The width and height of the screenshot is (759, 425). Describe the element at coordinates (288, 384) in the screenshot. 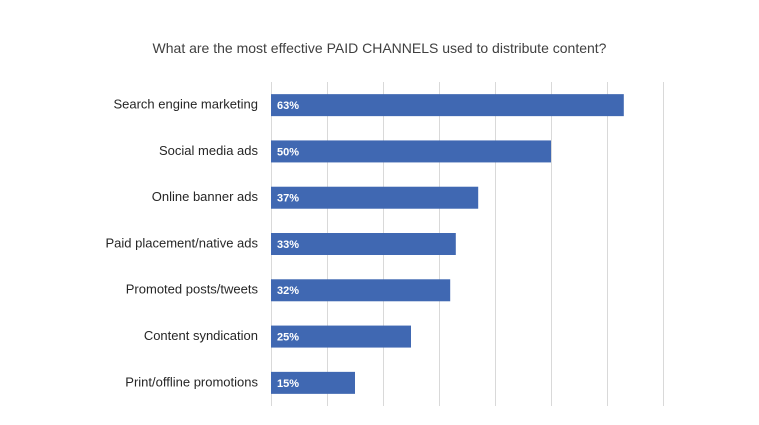

I see `data-label: 15%` at that location.